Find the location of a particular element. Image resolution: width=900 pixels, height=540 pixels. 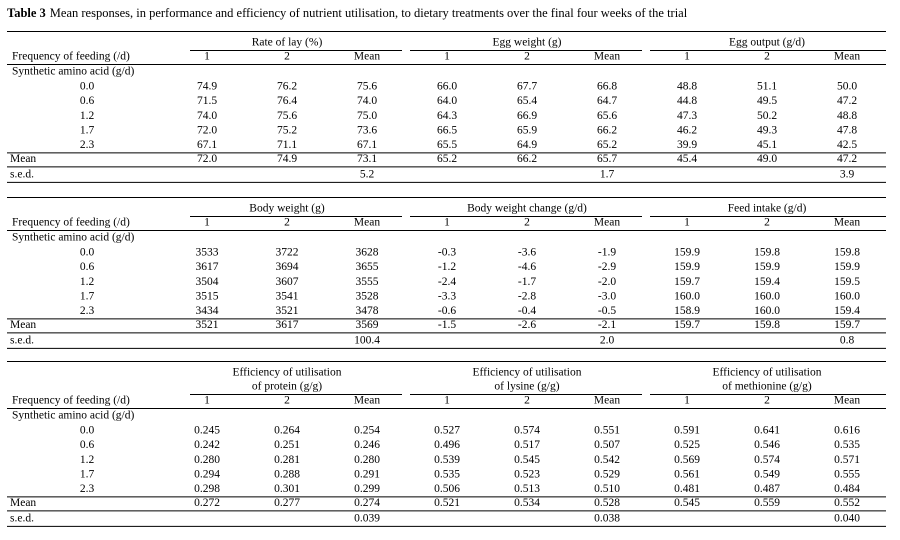

cell: 0.535 is located at coordinates (447, 474).